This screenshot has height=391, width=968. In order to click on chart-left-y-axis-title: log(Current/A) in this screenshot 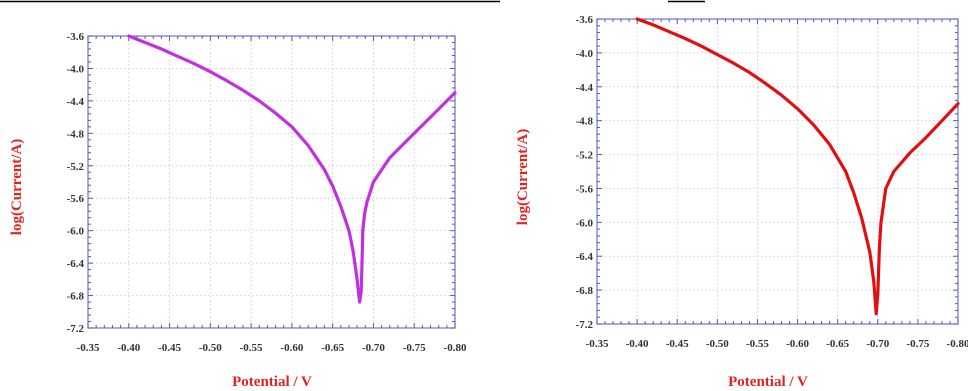, I will do `click(17, 187)`.